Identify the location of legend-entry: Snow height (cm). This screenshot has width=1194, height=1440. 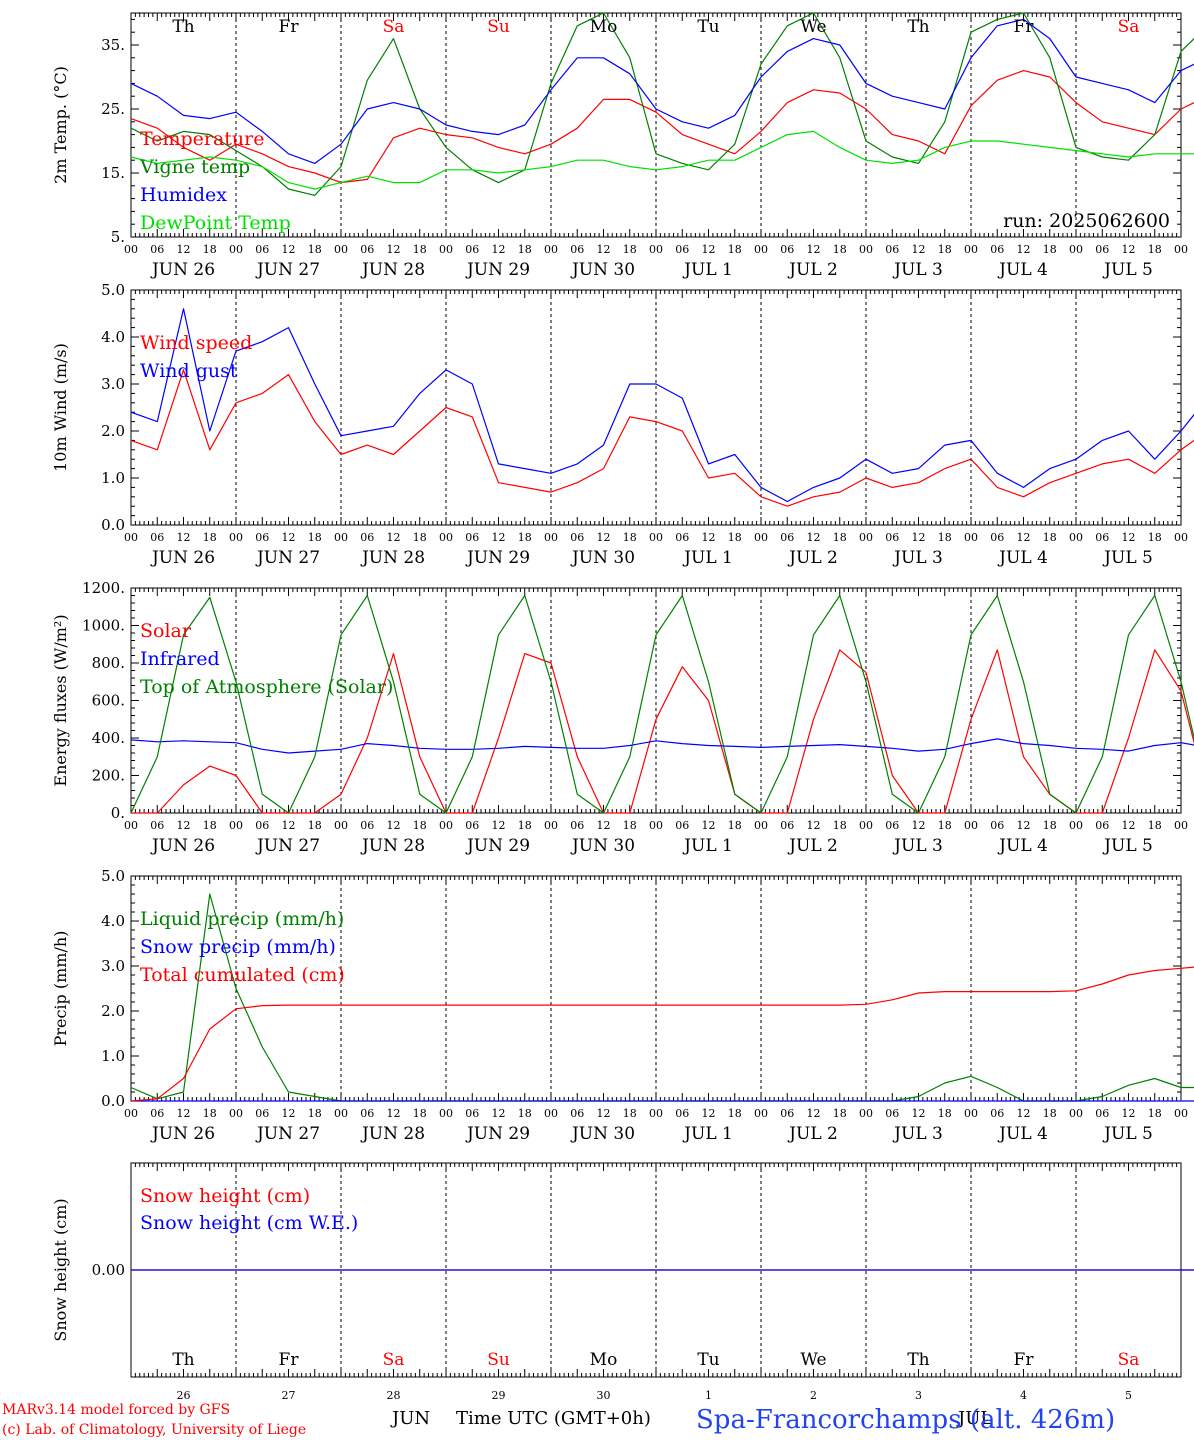
(225, 1196).